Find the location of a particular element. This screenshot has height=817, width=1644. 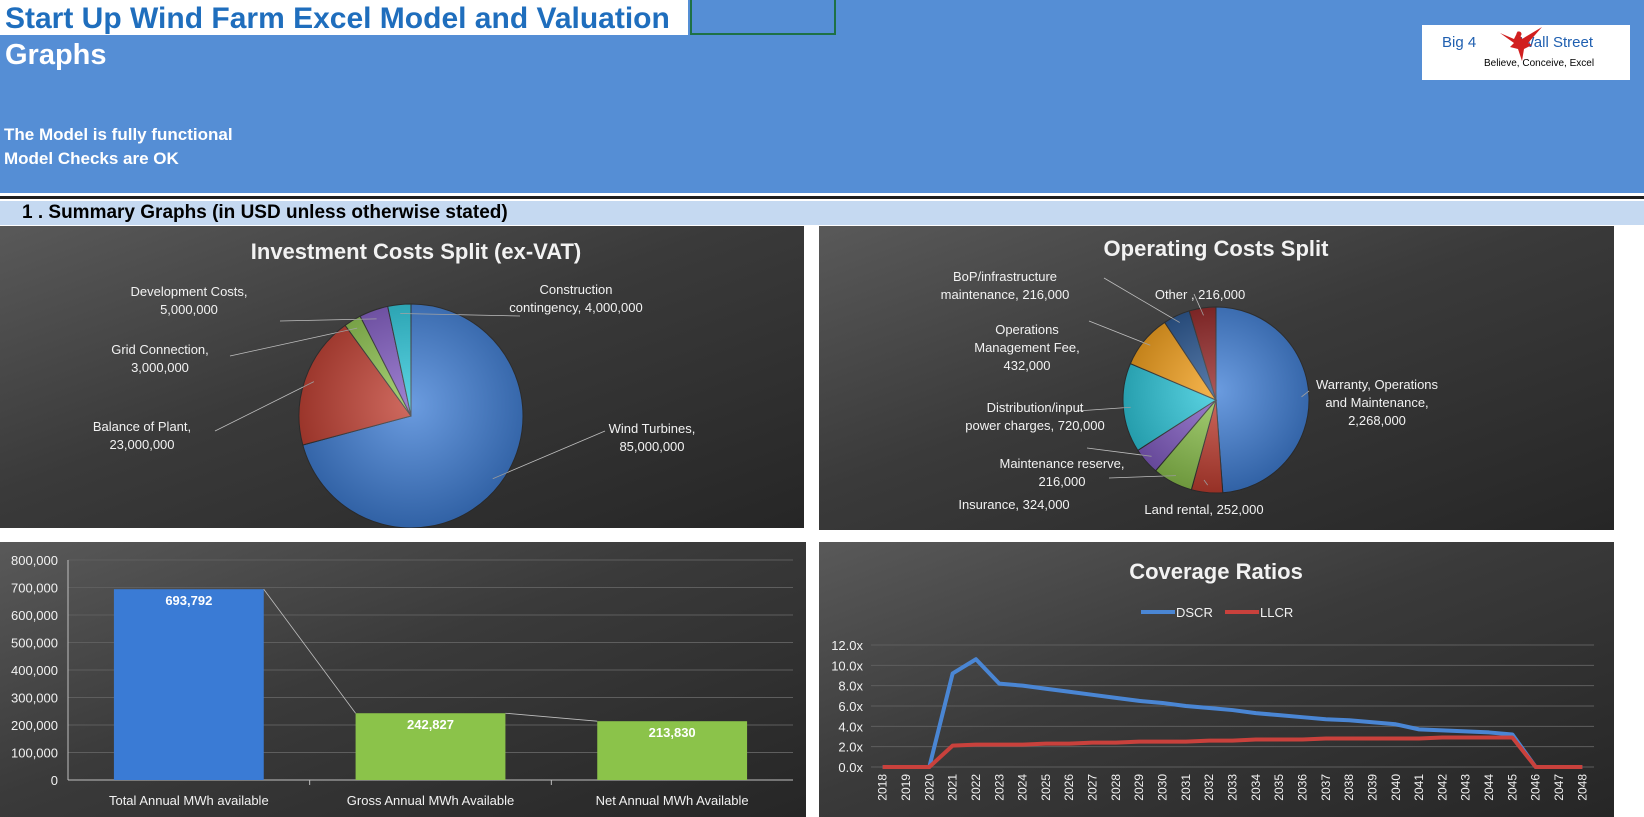

y-tick-label: 500,000 is located at coordinates (34, 643).